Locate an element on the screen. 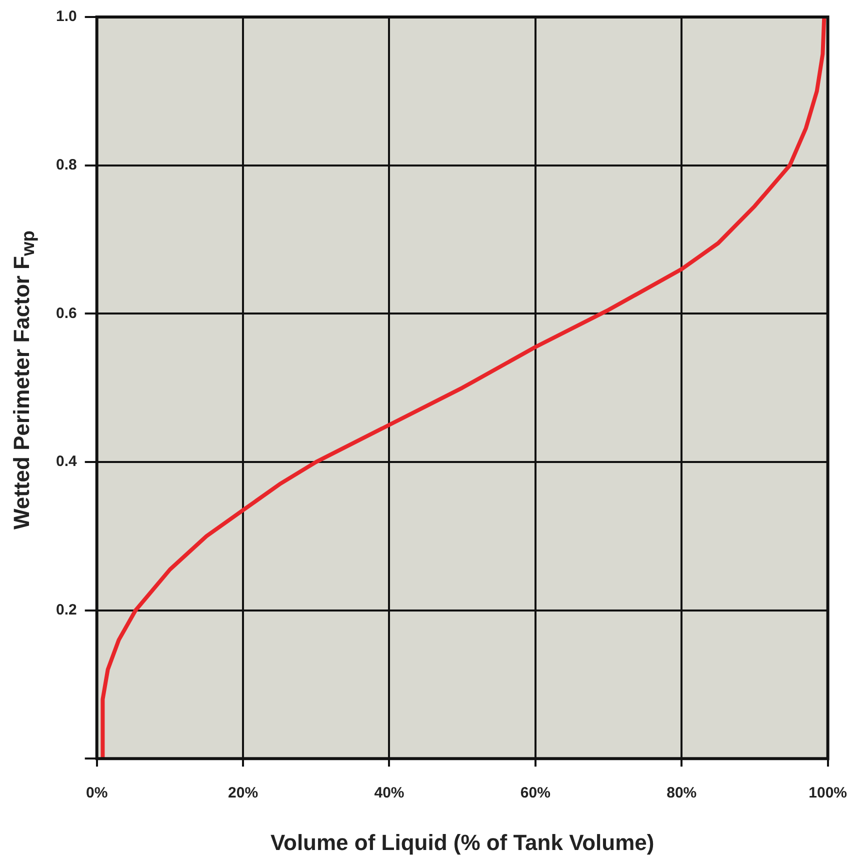 The height and width of the screenshot is (865, 865). x-tick-label: 20% is located at coordinates (243, 793).